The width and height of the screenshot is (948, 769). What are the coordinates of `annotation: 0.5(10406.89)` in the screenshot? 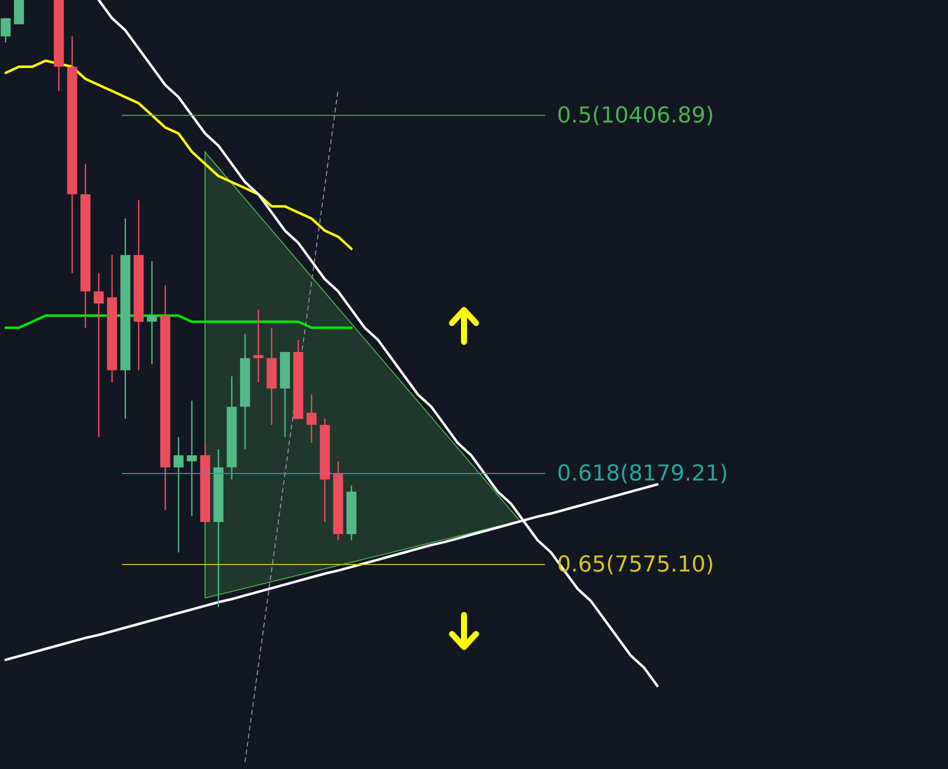 It's located at (635, 115).